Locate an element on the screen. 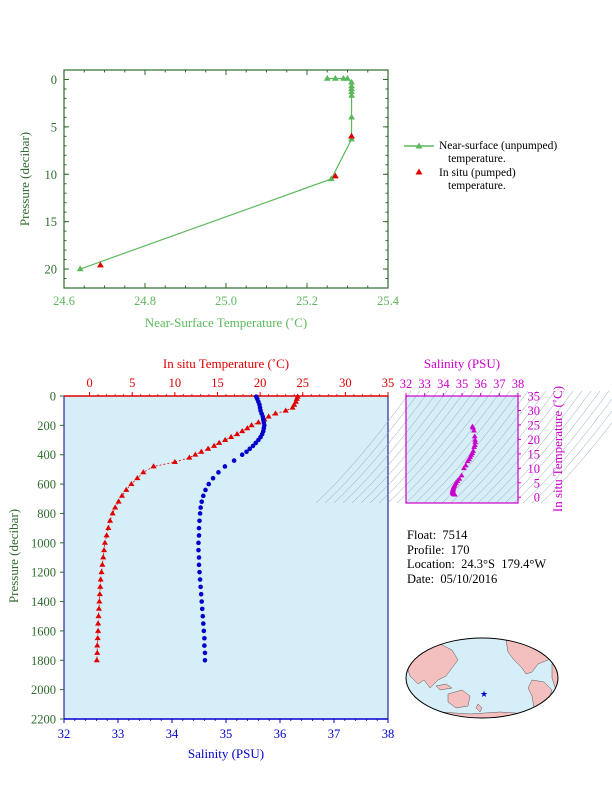 The width and height of the screenshot is (612, 792). legend-red-label-line1: In situ (pumped) is located at coordinates (477, 173).